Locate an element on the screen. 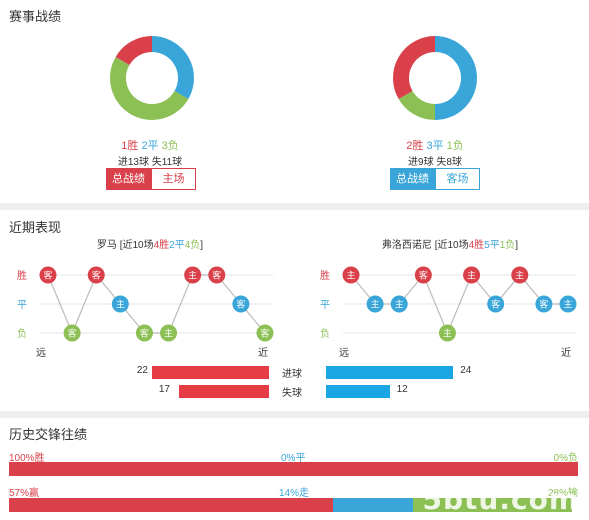 The image size is (589, 520). left-axis-far-label: 远 is located at coordinates (41, 353).